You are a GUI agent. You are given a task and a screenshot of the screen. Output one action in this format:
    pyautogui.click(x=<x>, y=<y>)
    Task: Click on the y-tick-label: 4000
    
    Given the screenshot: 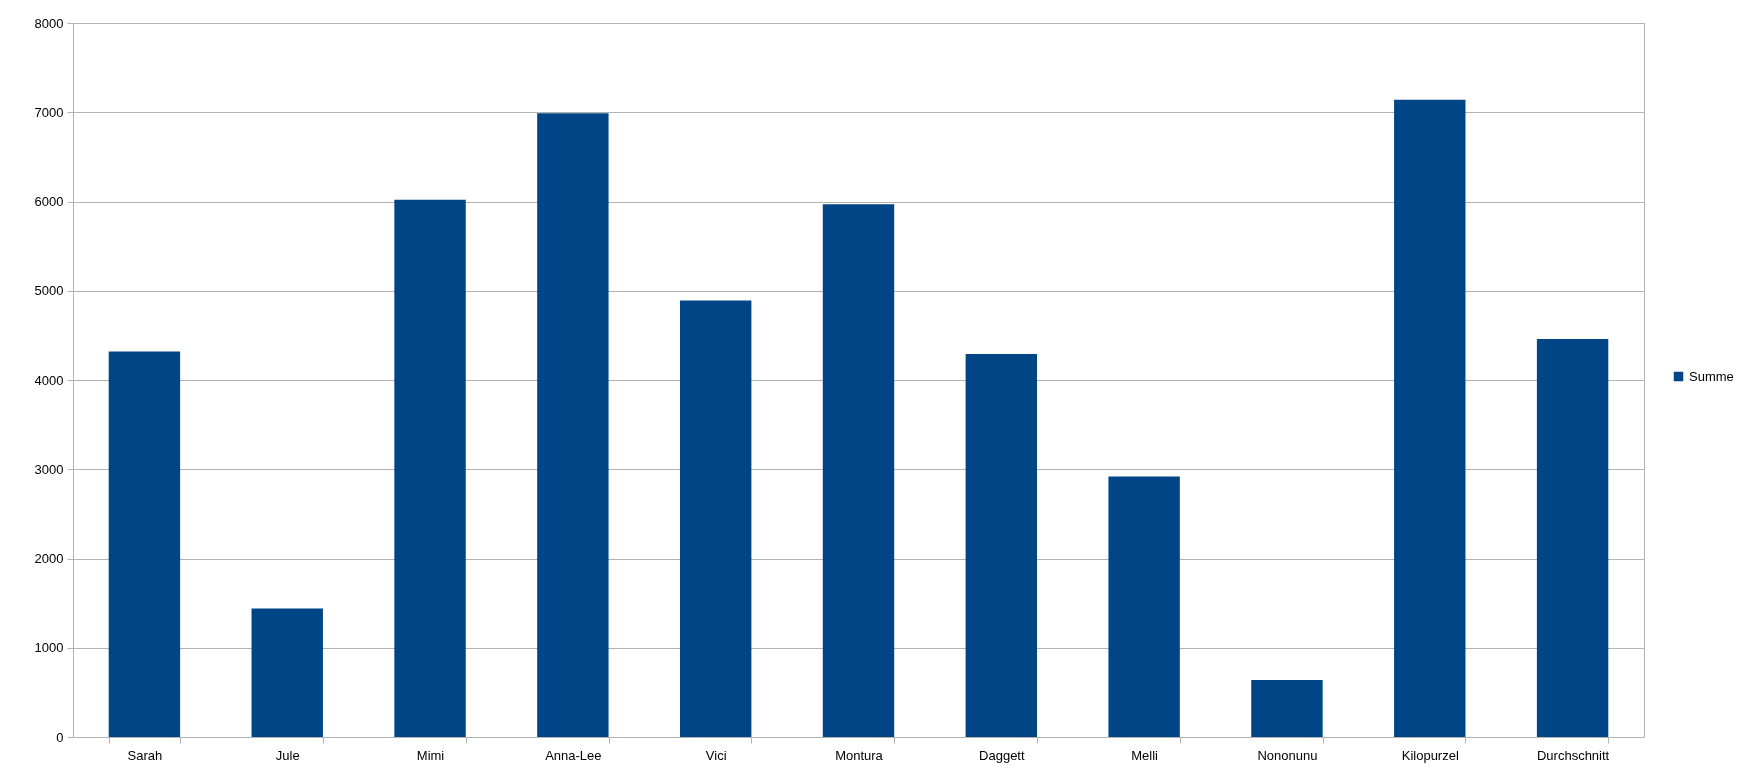 What is the action you would take?
    pyautogui.click(x=49, y=380)
    